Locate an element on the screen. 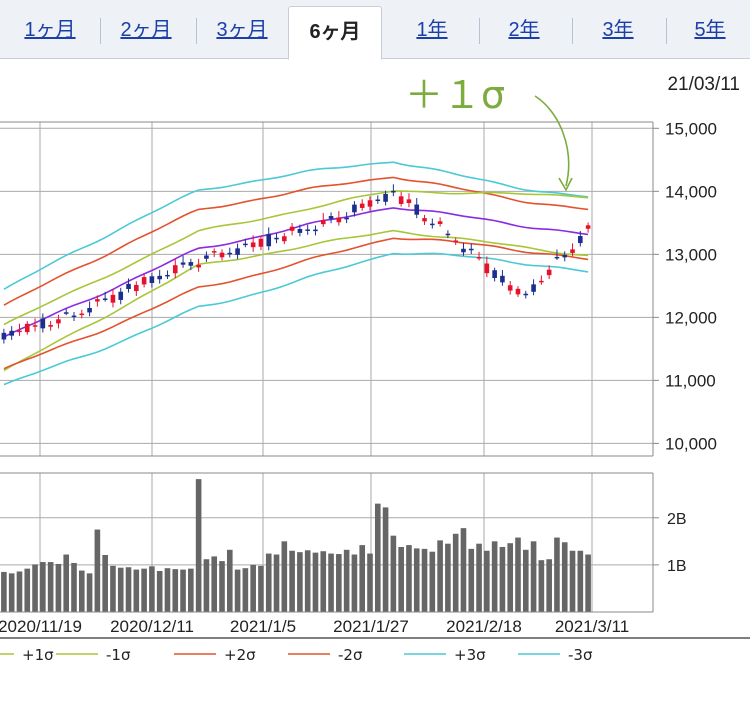  tab-5-years: 5年 is located at coordinates (710, 30).